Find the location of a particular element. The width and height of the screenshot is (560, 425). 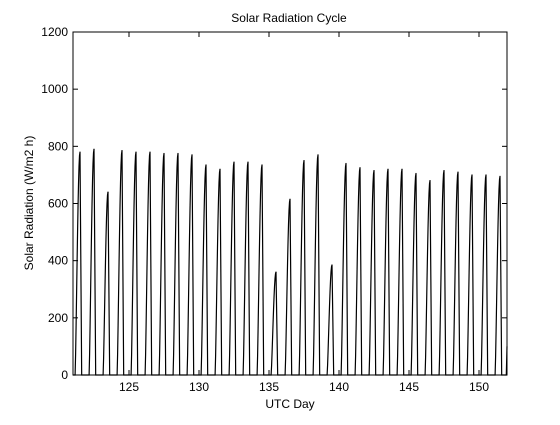

x-axis-label: UTC Day is located at coordinates (289, 404).